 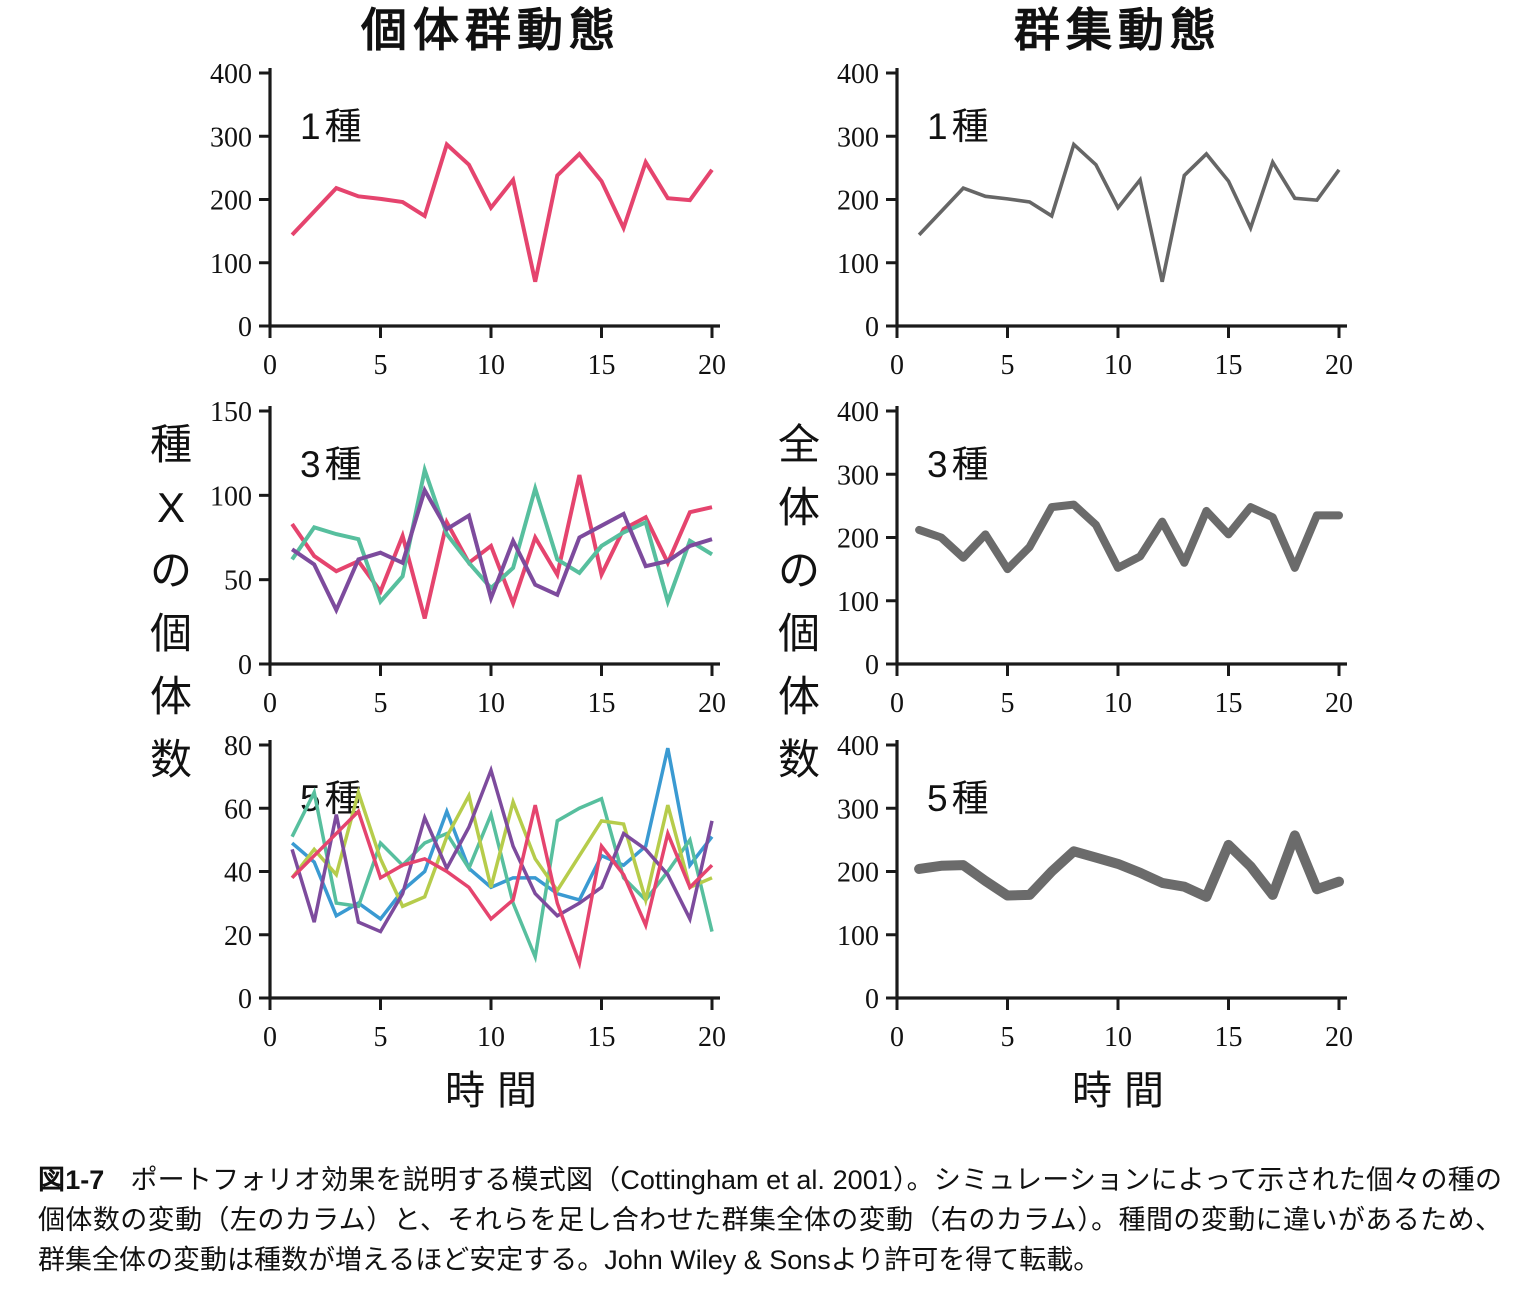 I want to click on svg-text: 40, so click(x=238, y=873).